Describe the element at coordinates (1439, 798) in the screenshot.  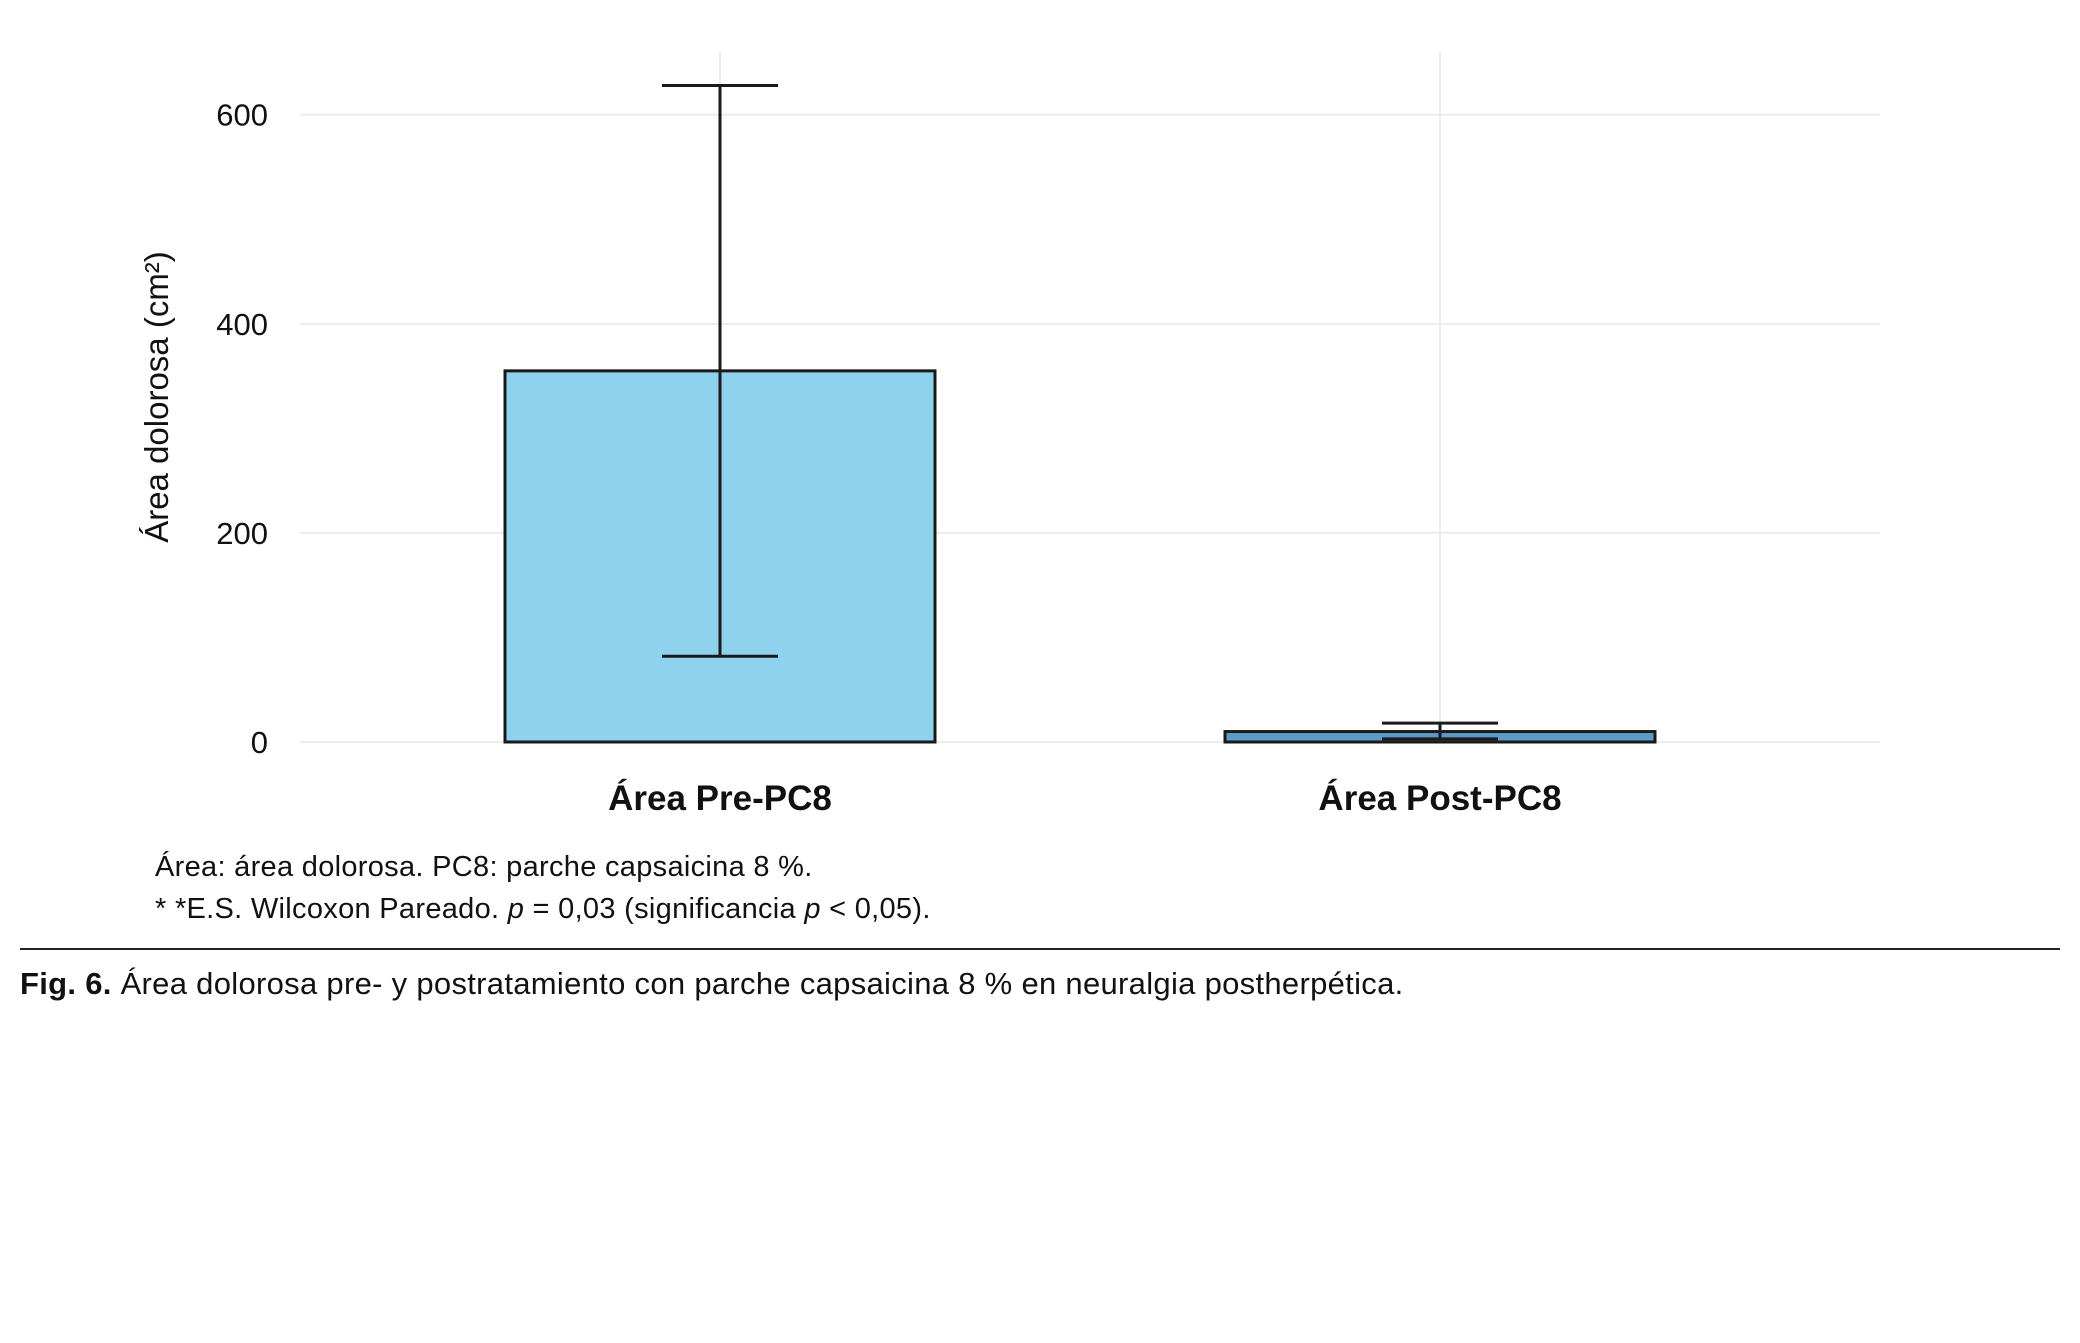
I see `category-label: Área Post-PC8` at that location.